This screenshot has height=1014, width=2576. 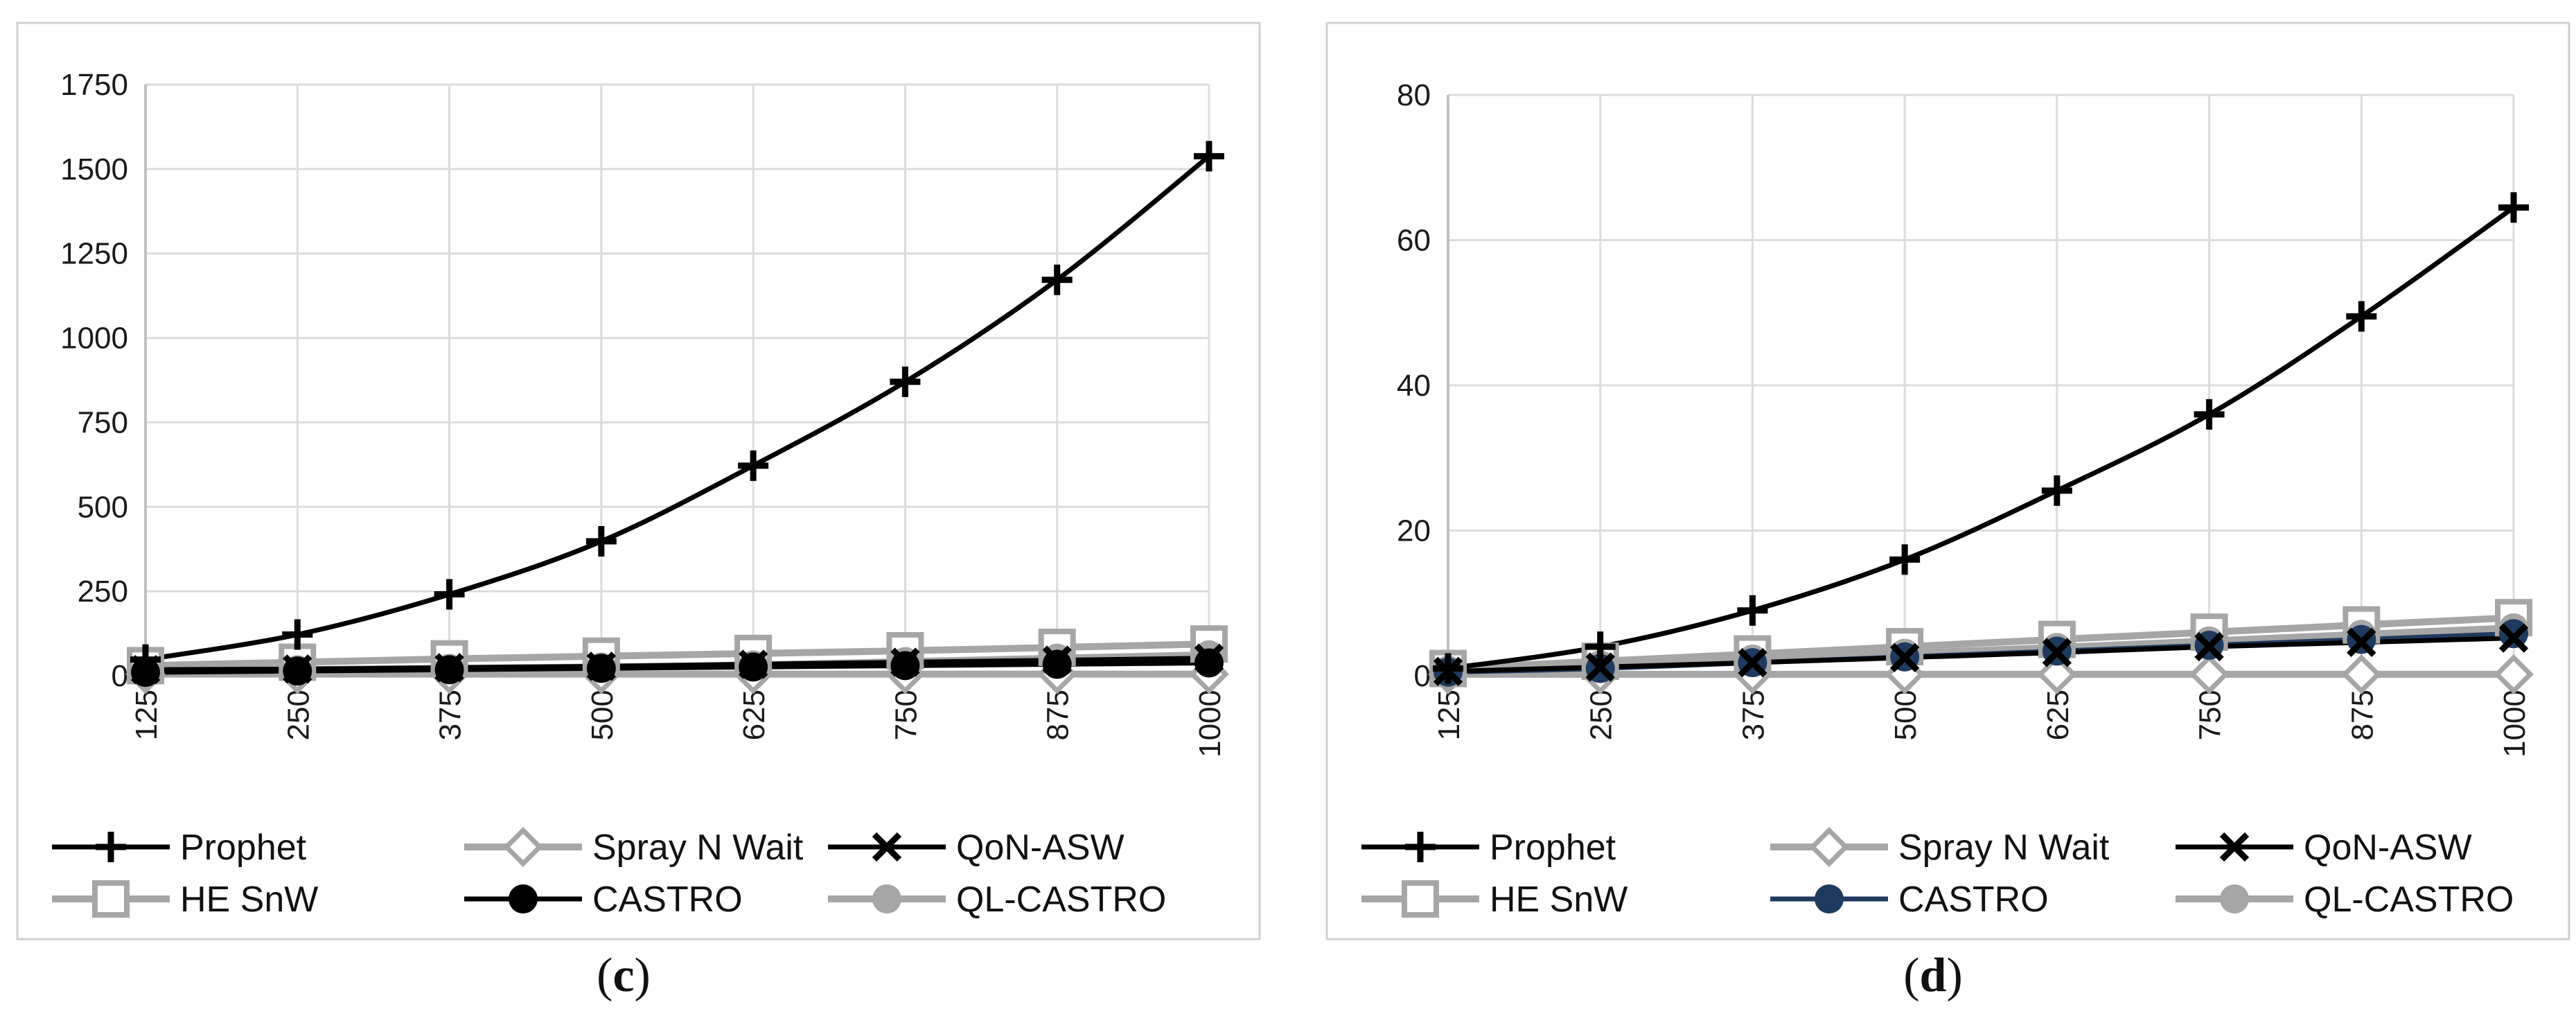 I want to click on x-tick-label: 375, so click(x=1753, y=715).